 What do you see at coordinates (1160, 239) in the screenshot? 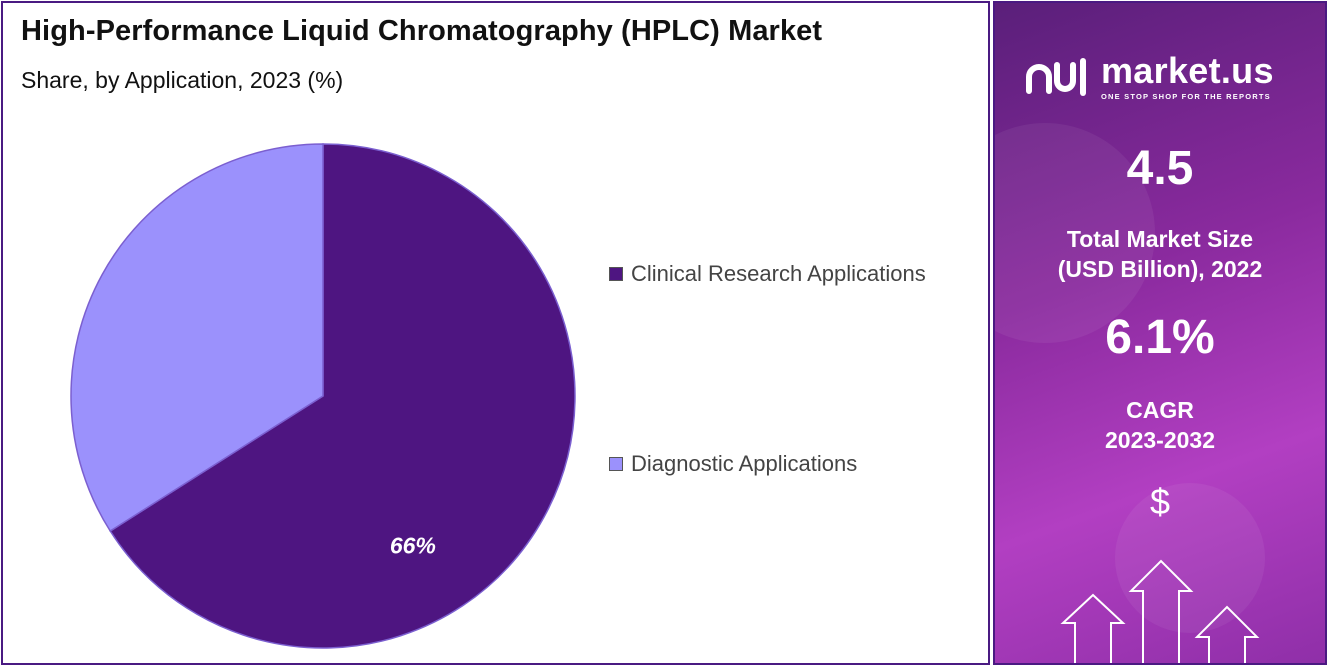
I see `market-size-label-line1: Total Market Size` at bounding box center [1160, 239].